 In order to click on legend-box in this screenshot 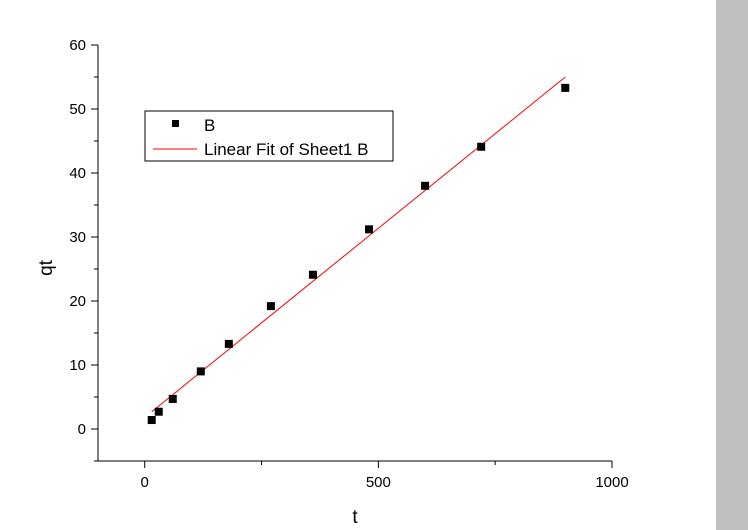, I will do `click(269, 136)`.